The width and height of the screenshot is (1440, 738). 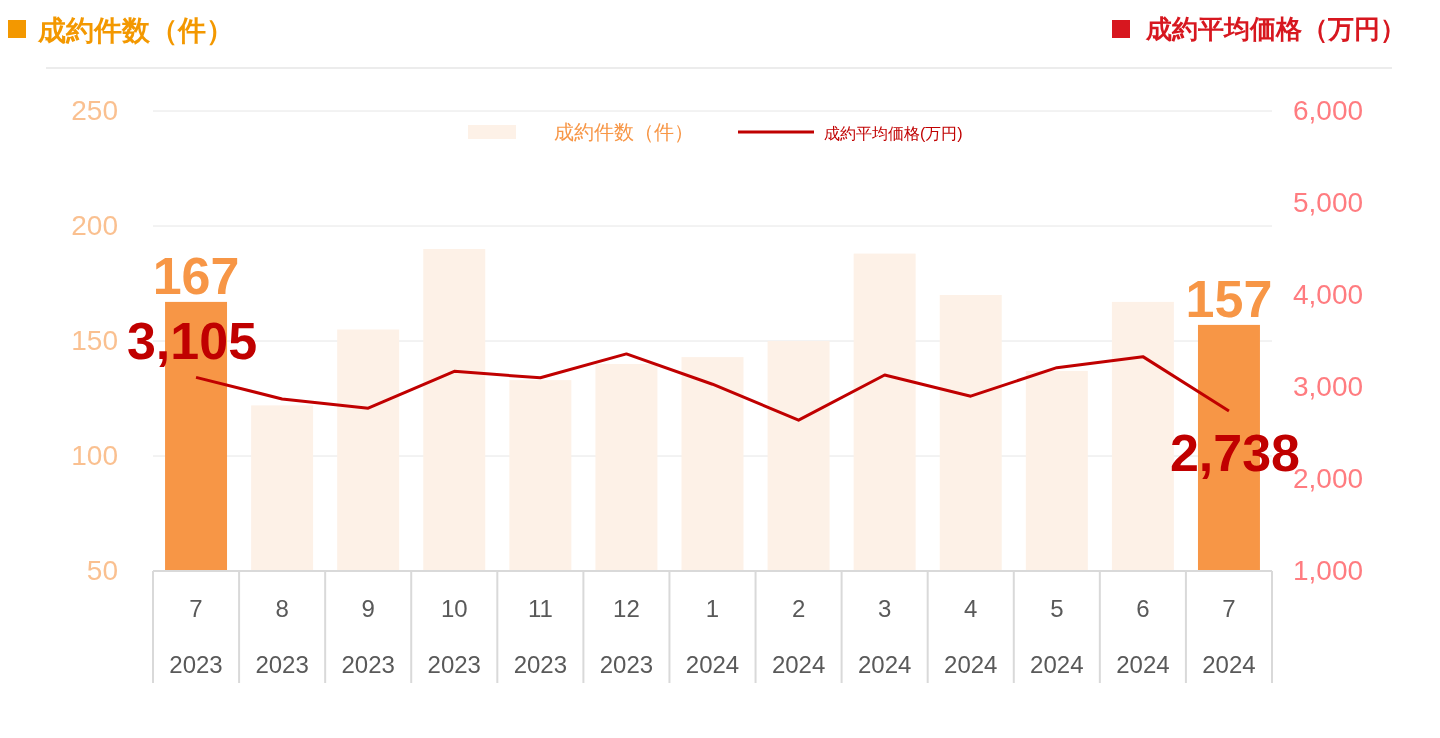 I want to click on legend-label: 成約平均価格(万円), so click(x=893, y=133).